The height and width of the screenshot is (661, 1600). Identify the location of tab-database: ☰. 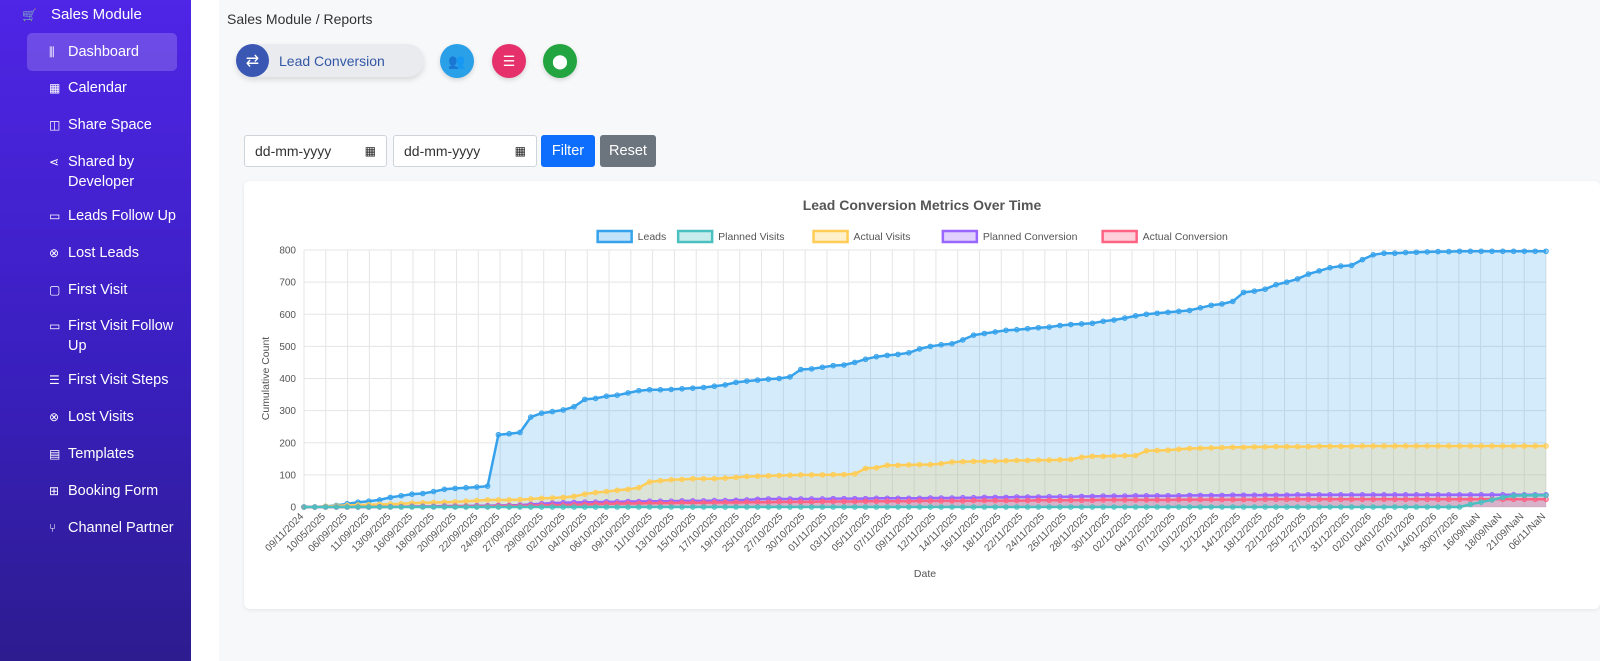
(509, 61).